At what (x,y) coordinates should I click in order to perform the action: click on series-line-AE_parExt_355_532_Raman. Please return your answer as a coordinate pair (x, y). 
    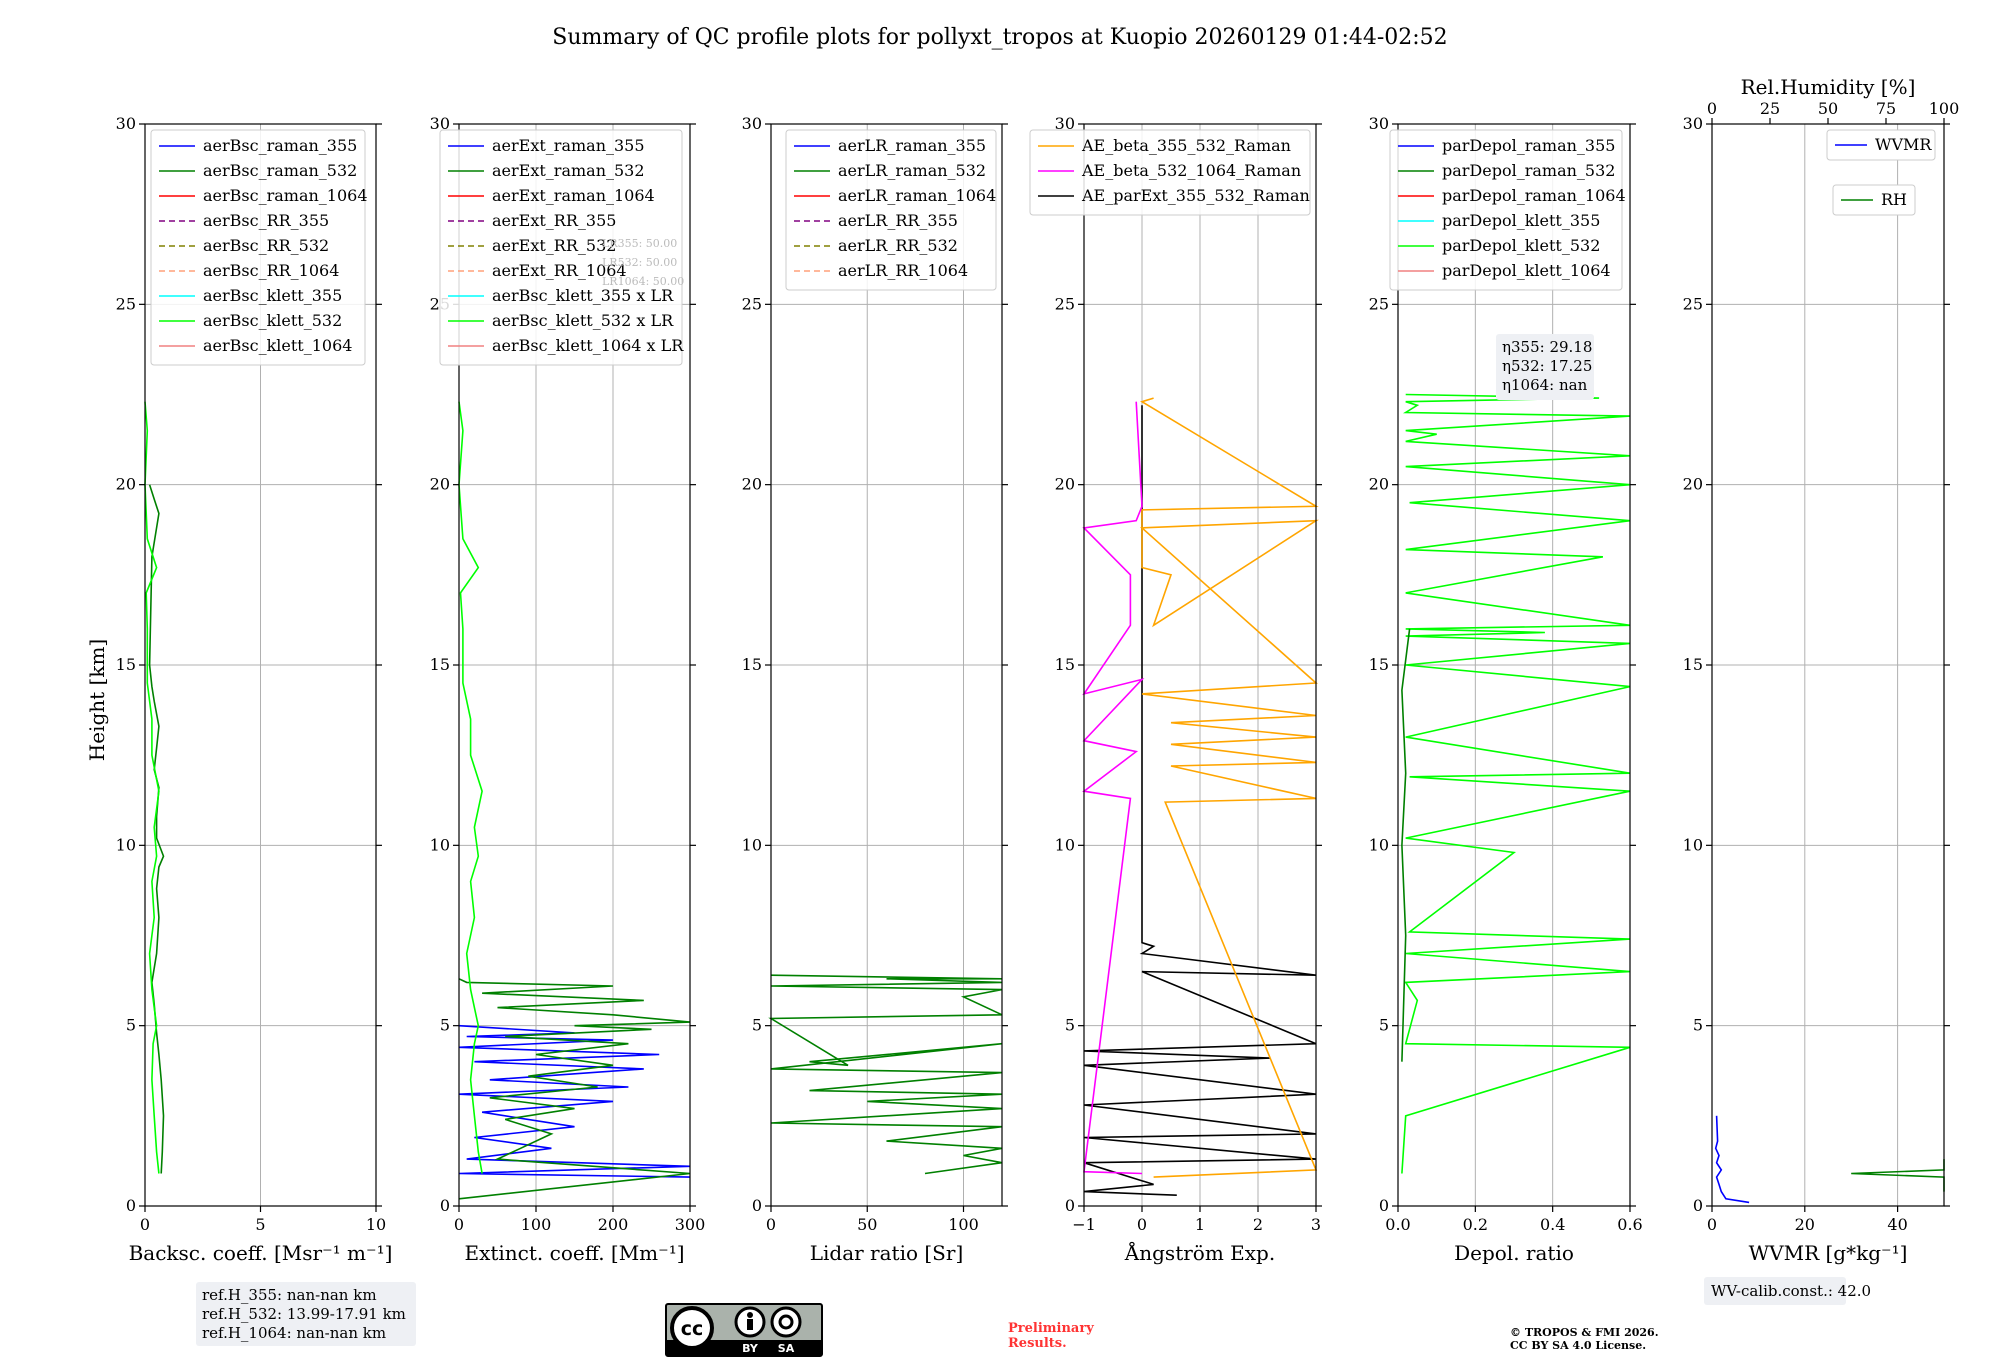
    Looking at the image, I should click on (1200, 800).